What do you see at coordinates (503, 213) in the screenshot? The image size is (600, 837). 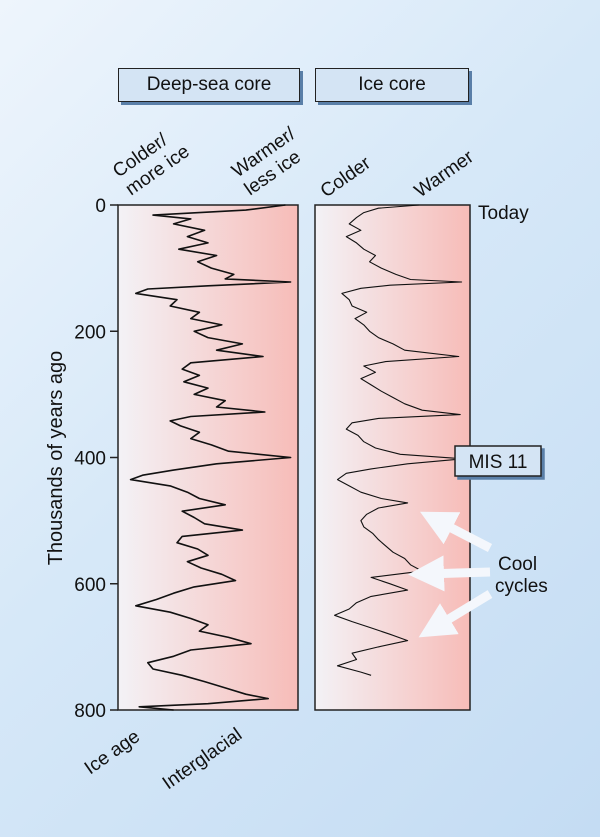 I see `today-label: Today` at bounding box center [503, 213].